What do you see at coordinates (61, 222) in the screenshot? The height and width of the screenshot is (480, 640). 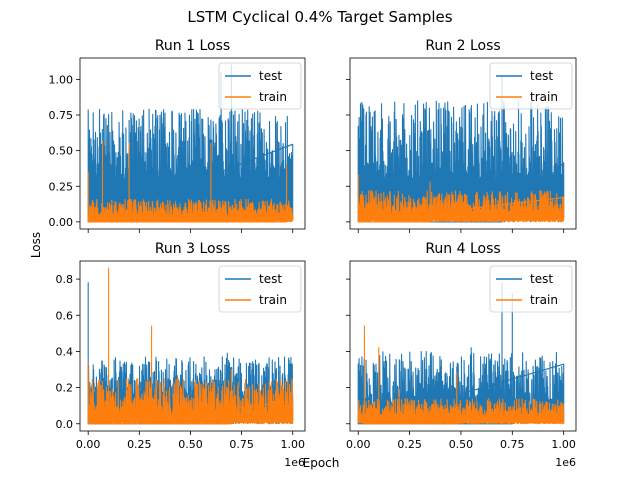 I see `y-tick-label: 0.00` at bounding box center [61, 222].